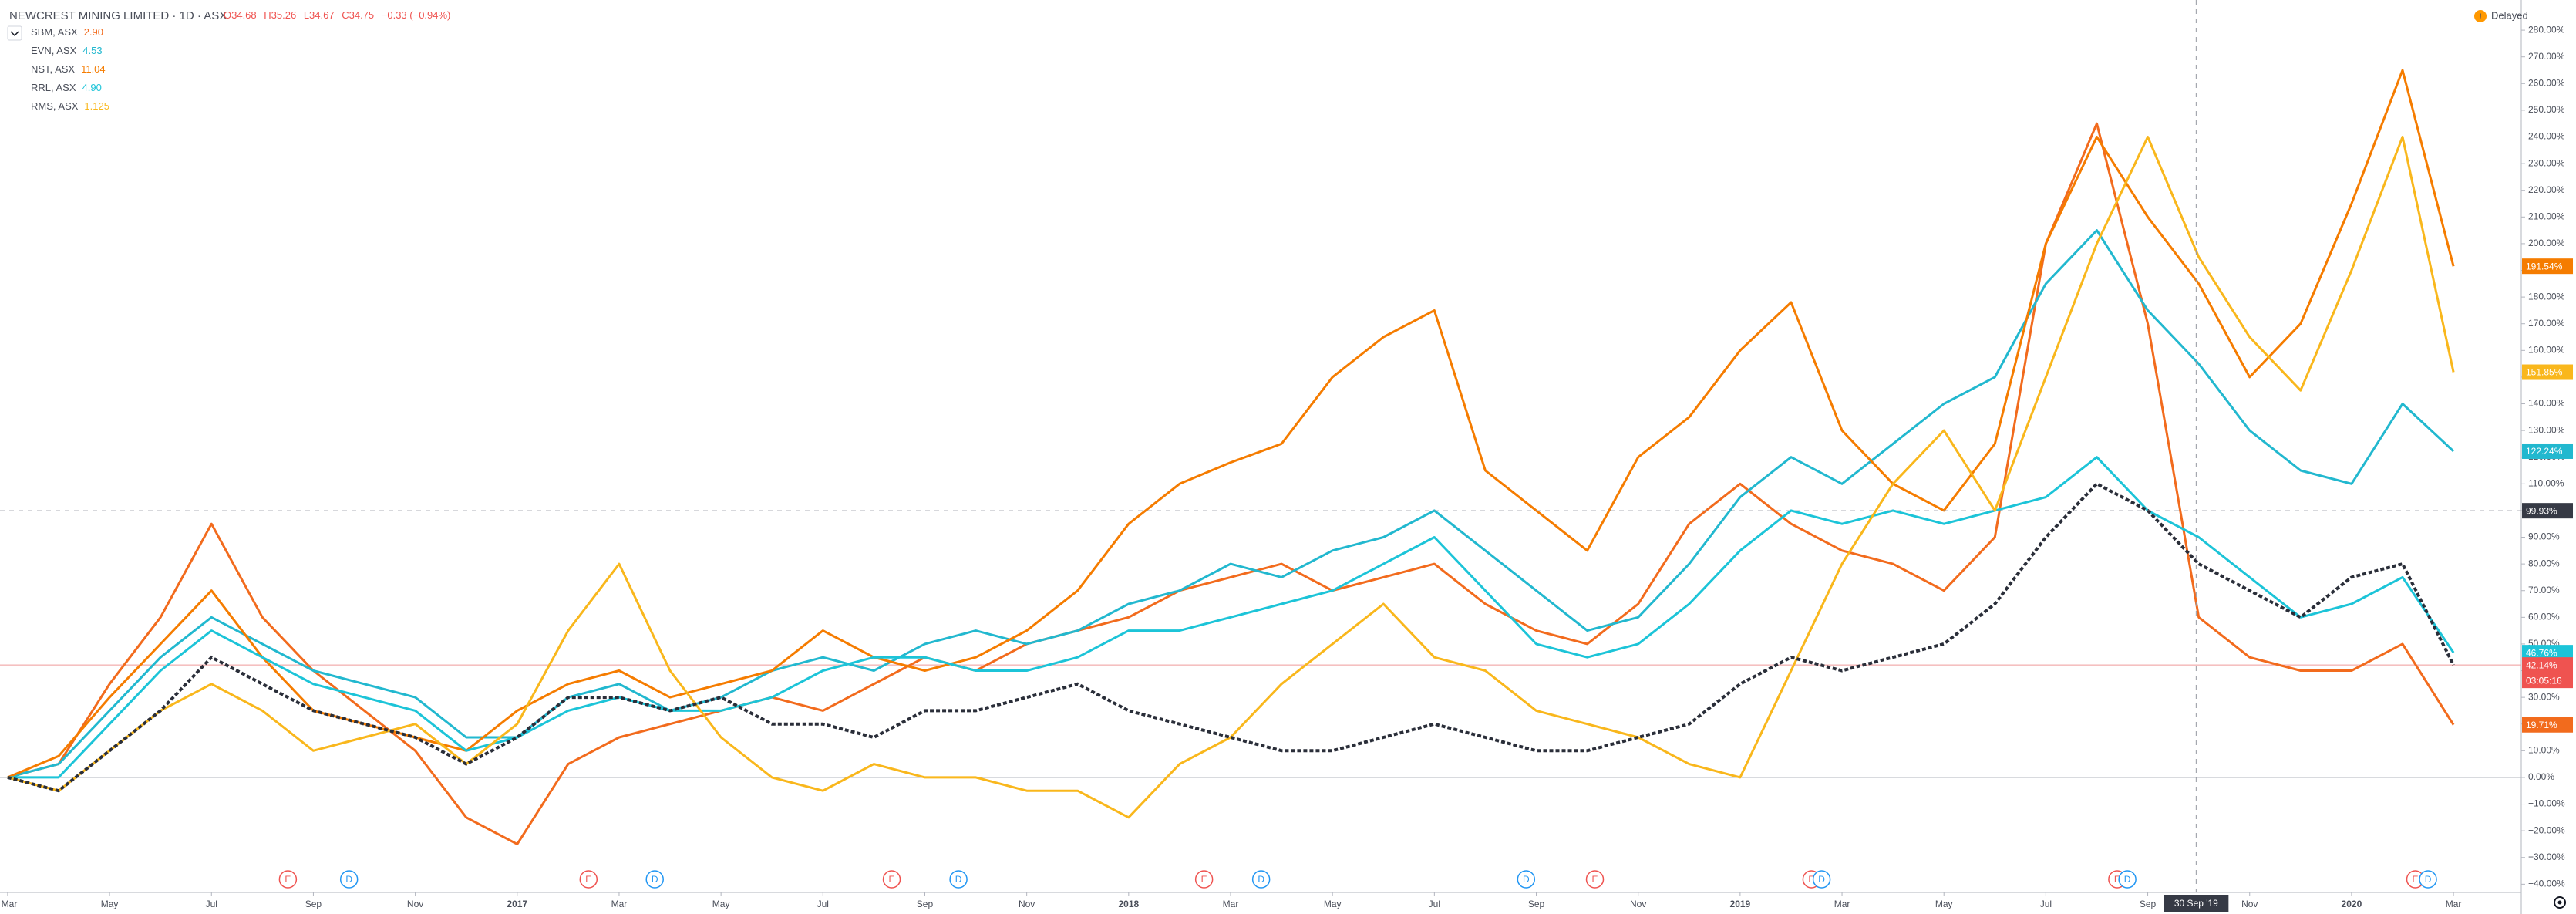 This screenshot has width=2576, height=914. Describe the element at coordinates (2546, 30) in the screenshot. I see `y-tick-label: 280.00%` at that location.